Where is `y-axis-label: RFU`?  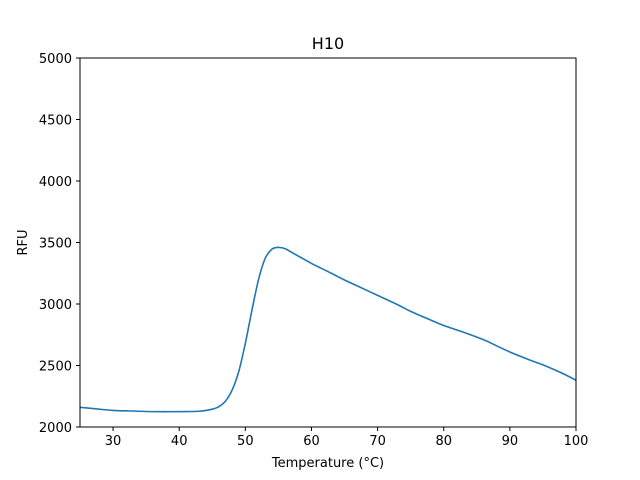 y-axis-label: RFU is located at coordinates (23, 242).